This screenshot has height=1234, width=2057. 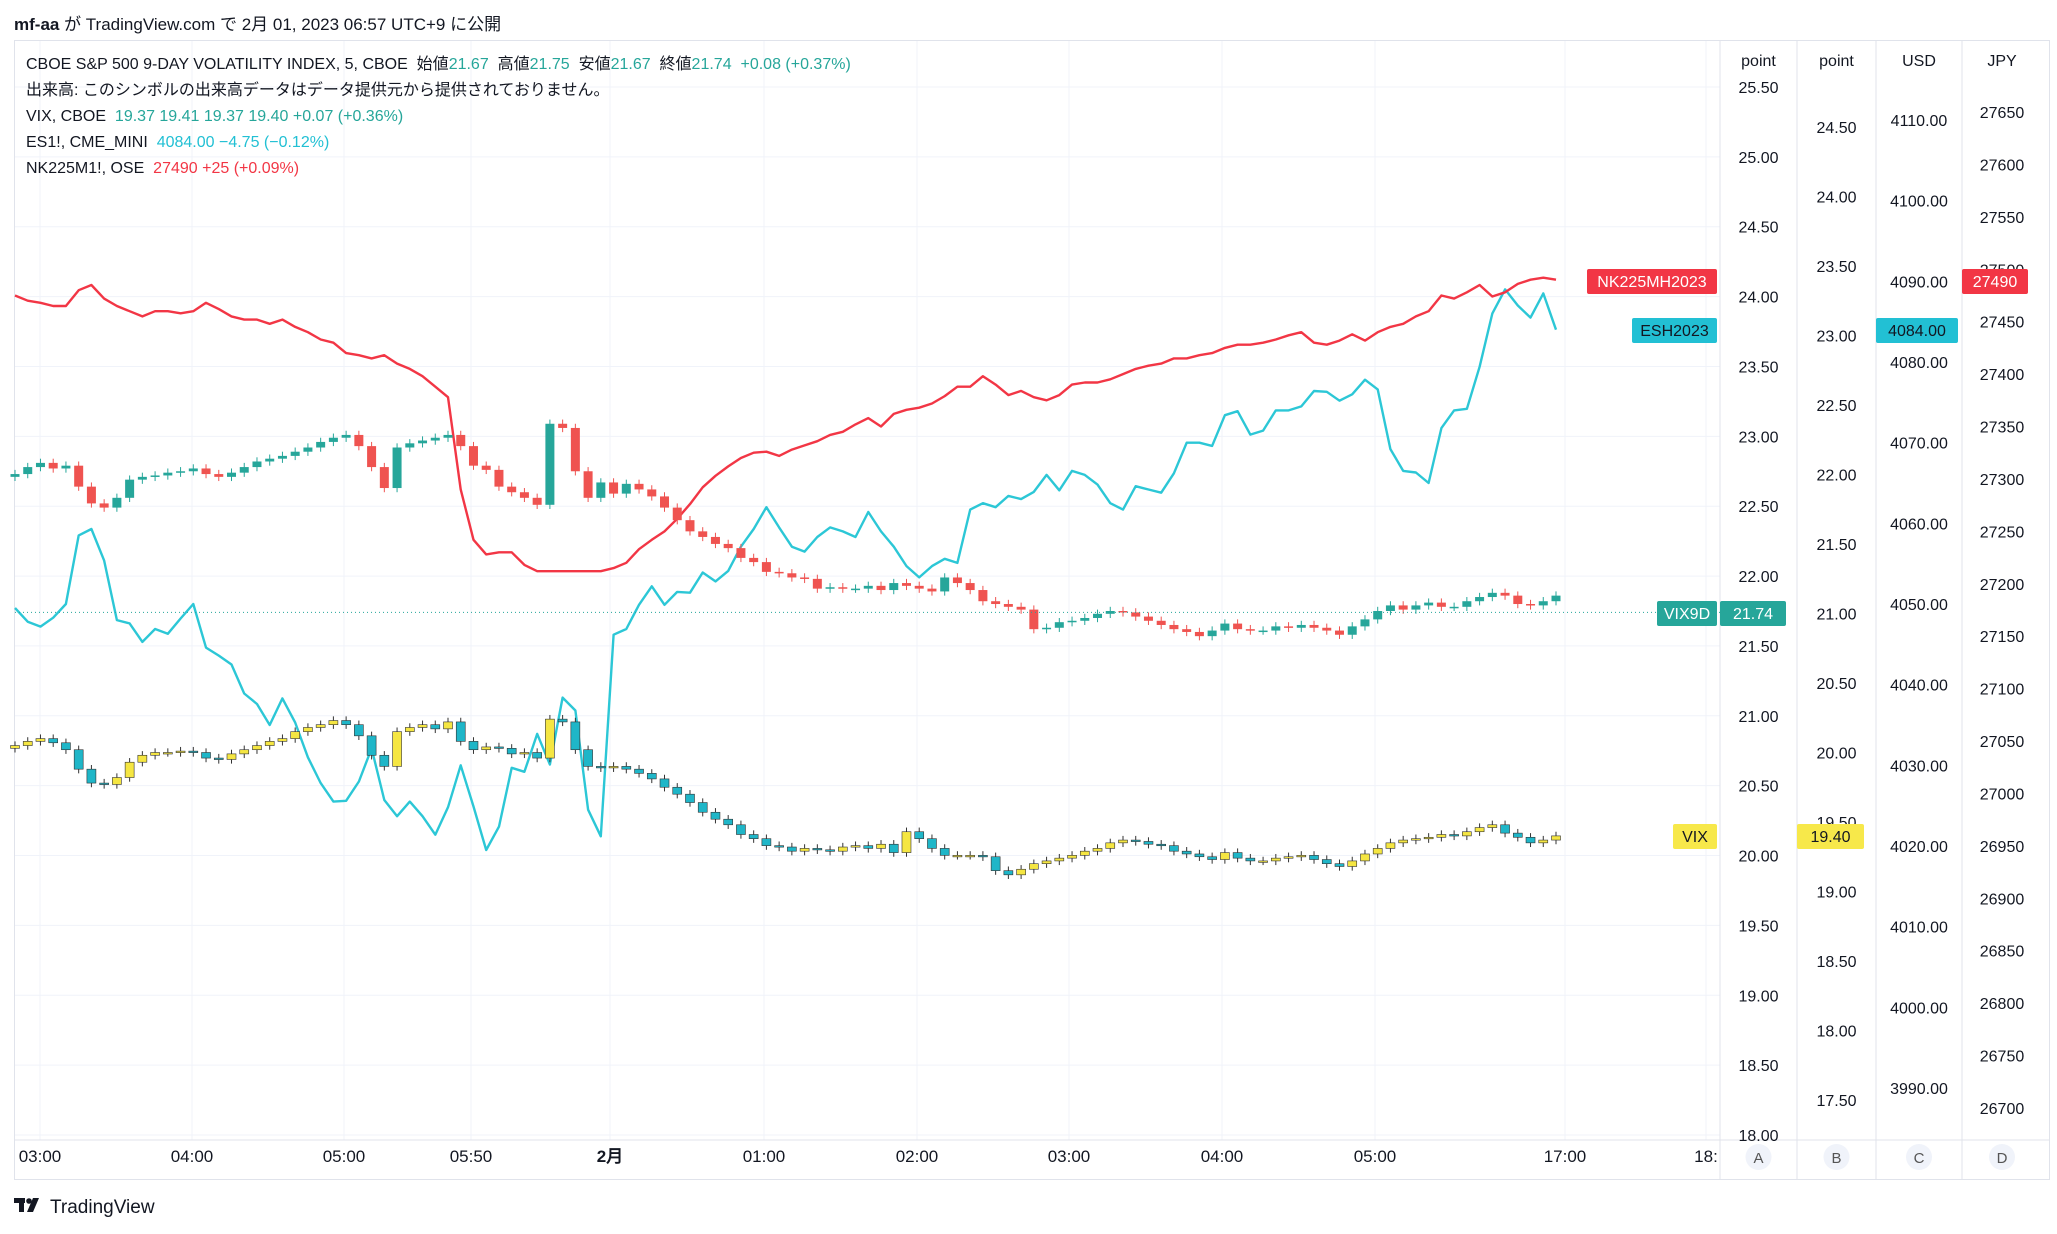 I want to click on vix9d-name-tag-text: VIX9D, so click(x=1687, y=614).